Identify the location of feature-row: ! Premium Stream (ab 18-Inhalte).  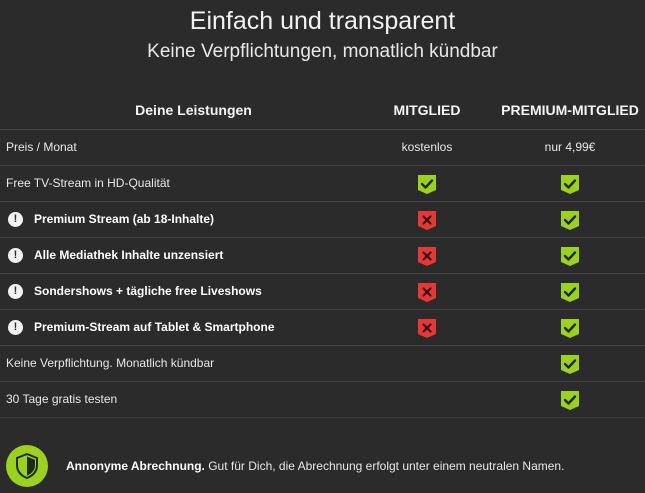
(322, 220).